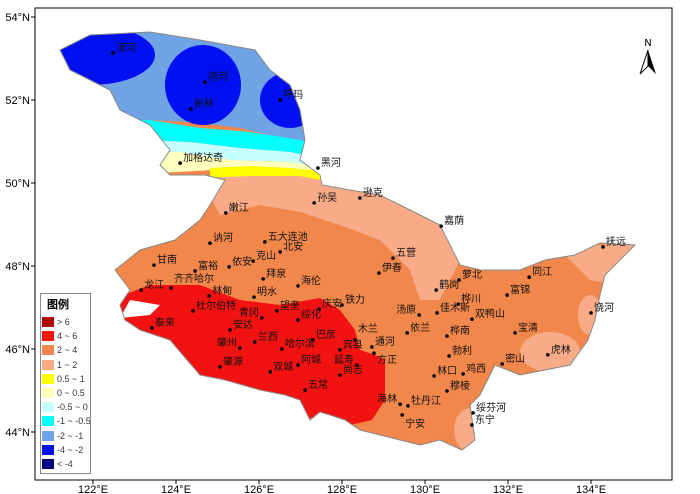 Image resolution: width=700 pixels, height=494 pixels. What do you see at coordinates (447, 370) in the screenshot?
I see `station-label: 林口` at bounding box center [447, 370].